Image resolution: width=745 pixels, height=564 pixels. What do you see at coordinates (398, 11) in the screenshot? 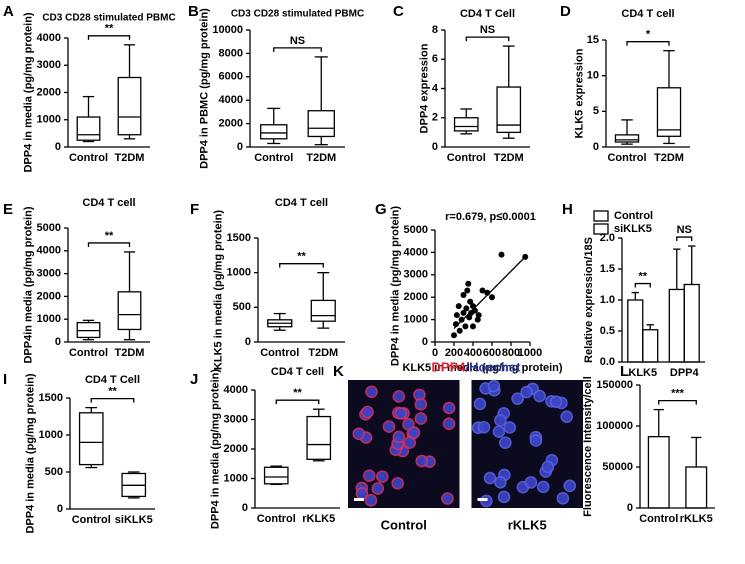
I see `panel-letter: C` at bounding box center [398, 11].